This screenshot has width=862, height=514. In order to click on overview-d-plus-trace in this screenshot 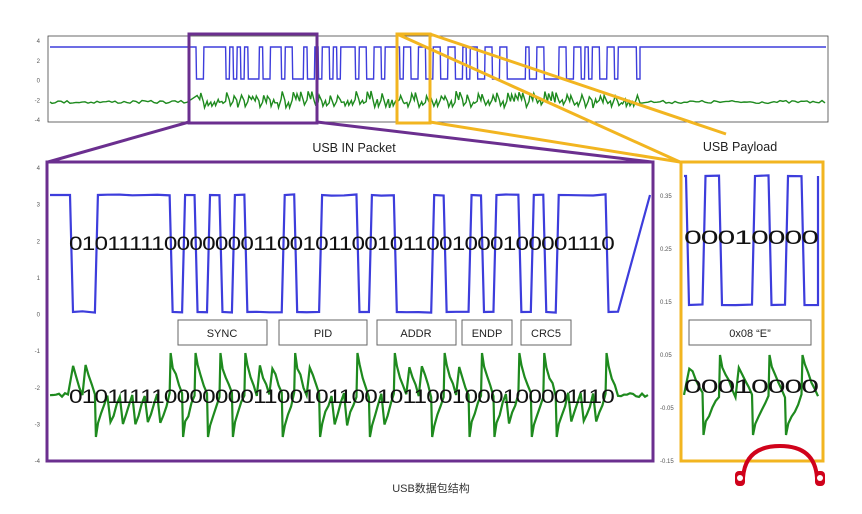, I will do `click(438, 63)`.